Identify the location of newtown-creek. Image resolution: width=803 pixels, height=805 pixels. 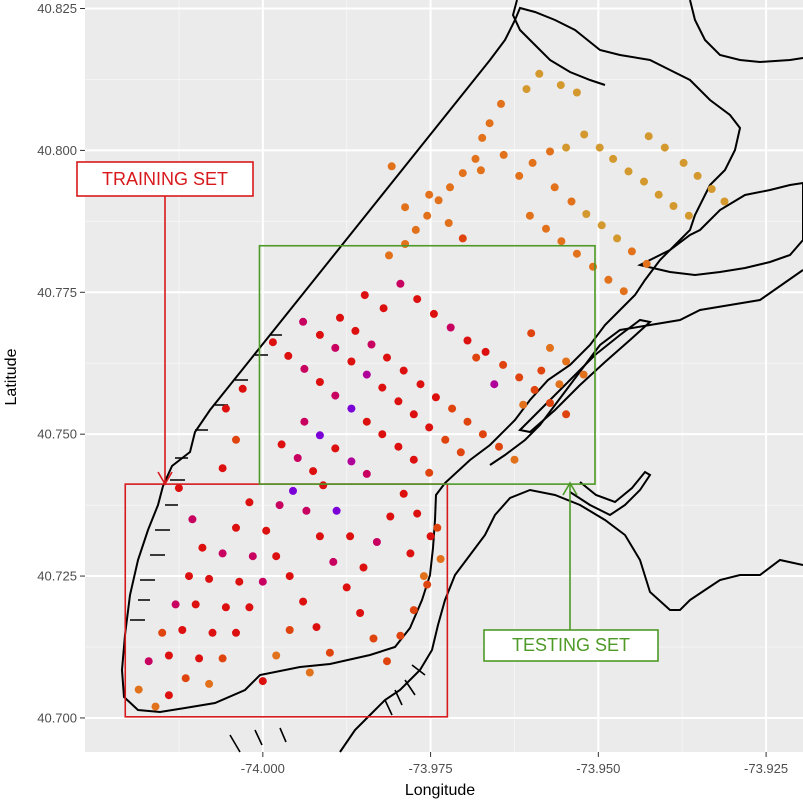
(610, 493).